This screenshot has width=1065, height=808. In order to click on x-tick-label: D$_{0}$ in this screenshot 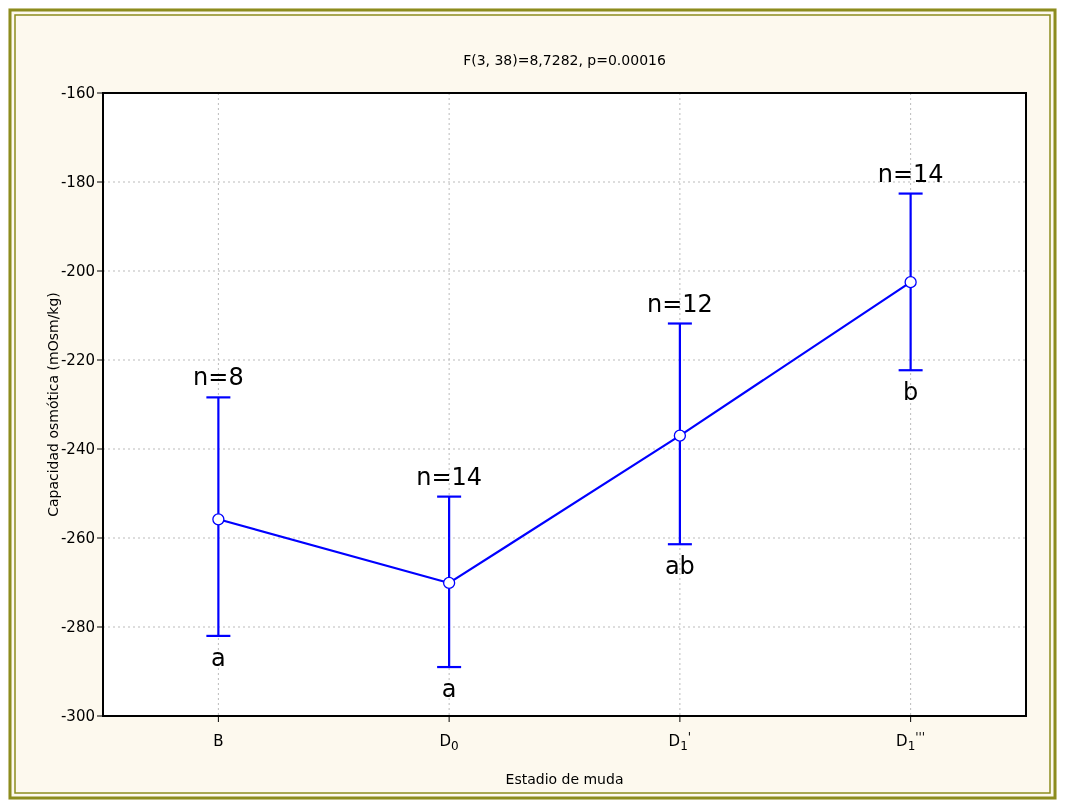, I will do `click(449, 743)`.